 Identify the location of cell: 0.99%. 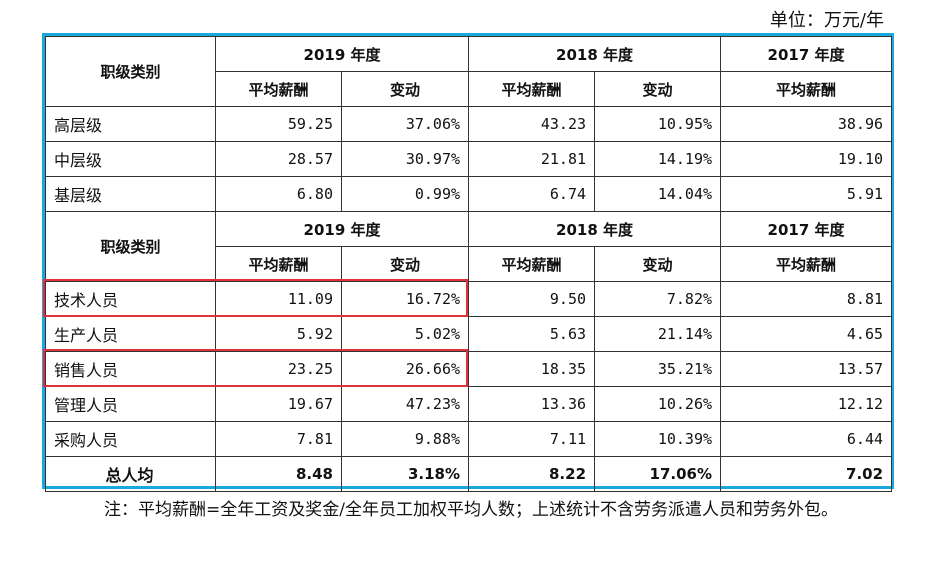
(405, 194).